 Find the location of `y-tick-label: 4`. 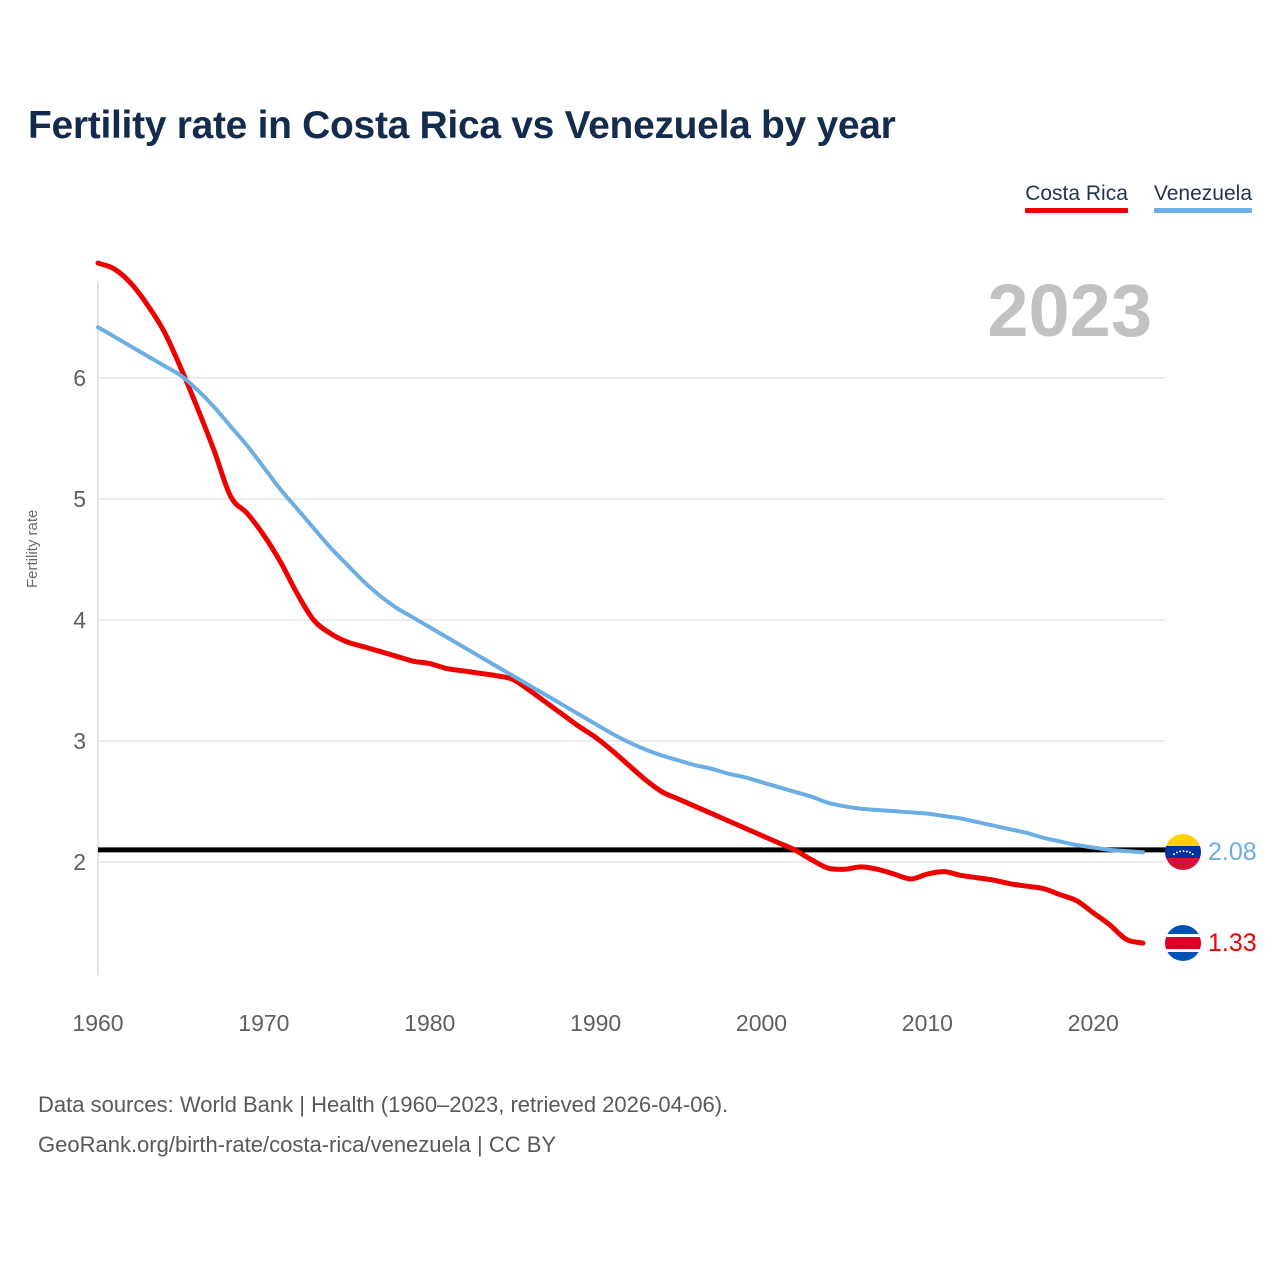

y-tick-label: 4 is located at coordinates (79, 620).